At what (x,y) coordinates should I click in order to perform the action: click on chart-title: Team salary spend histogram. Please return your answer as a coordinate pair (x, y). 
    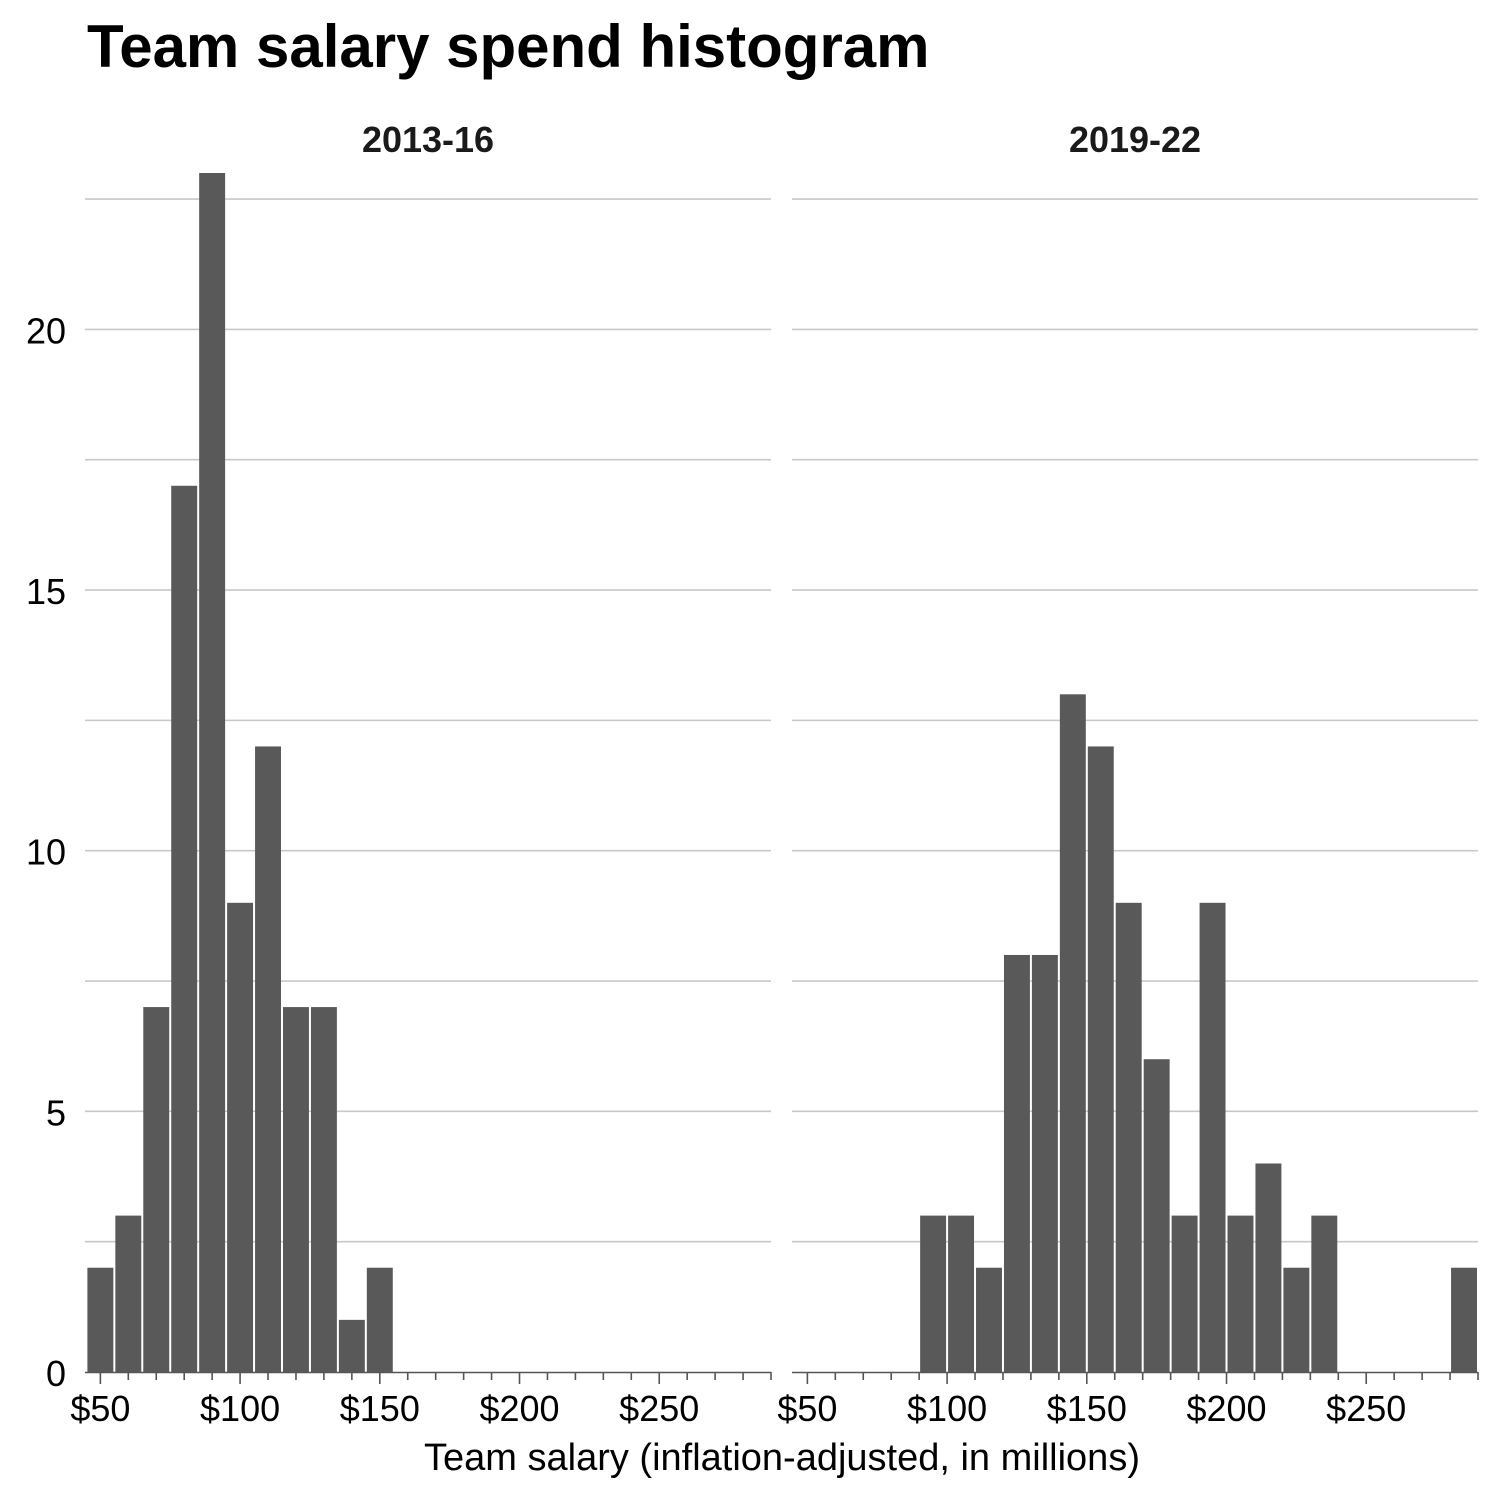
    Looking at the image, I should click on (508, 46).